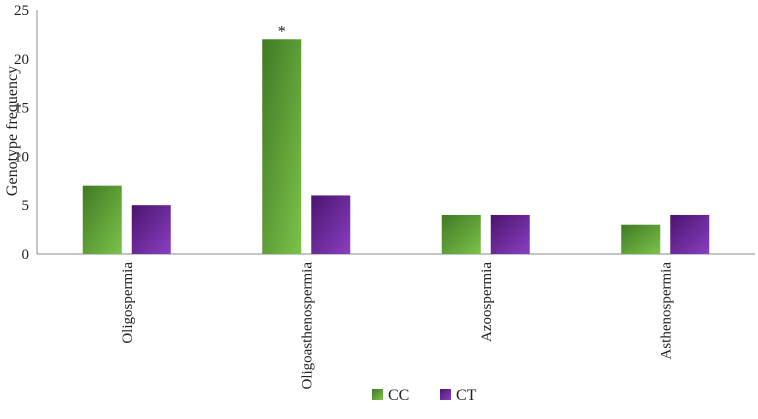 Image resolution: width=758 pixels, height=419 pixels. I want to click on category-label: Azoospermia, so click(487, 302).